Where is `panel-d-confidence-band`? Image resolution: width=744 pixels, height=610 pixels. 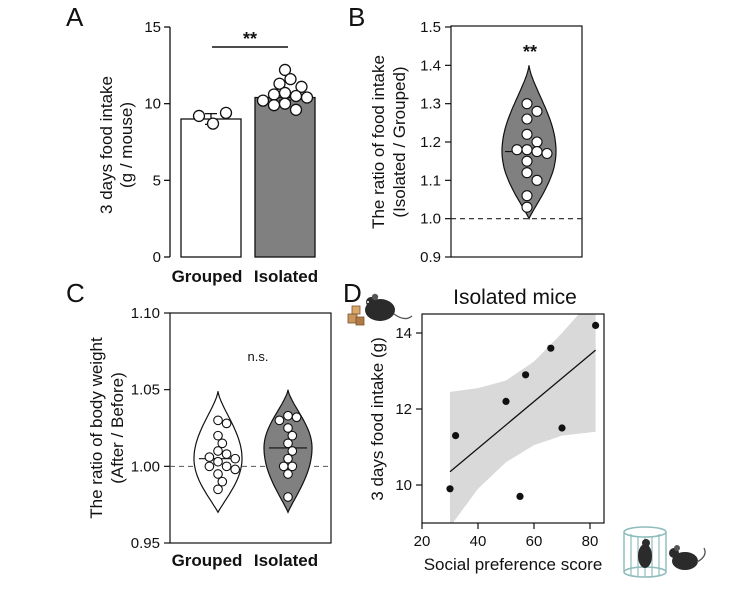
panel-d-confidence-band is located at coordinates (523, 418).